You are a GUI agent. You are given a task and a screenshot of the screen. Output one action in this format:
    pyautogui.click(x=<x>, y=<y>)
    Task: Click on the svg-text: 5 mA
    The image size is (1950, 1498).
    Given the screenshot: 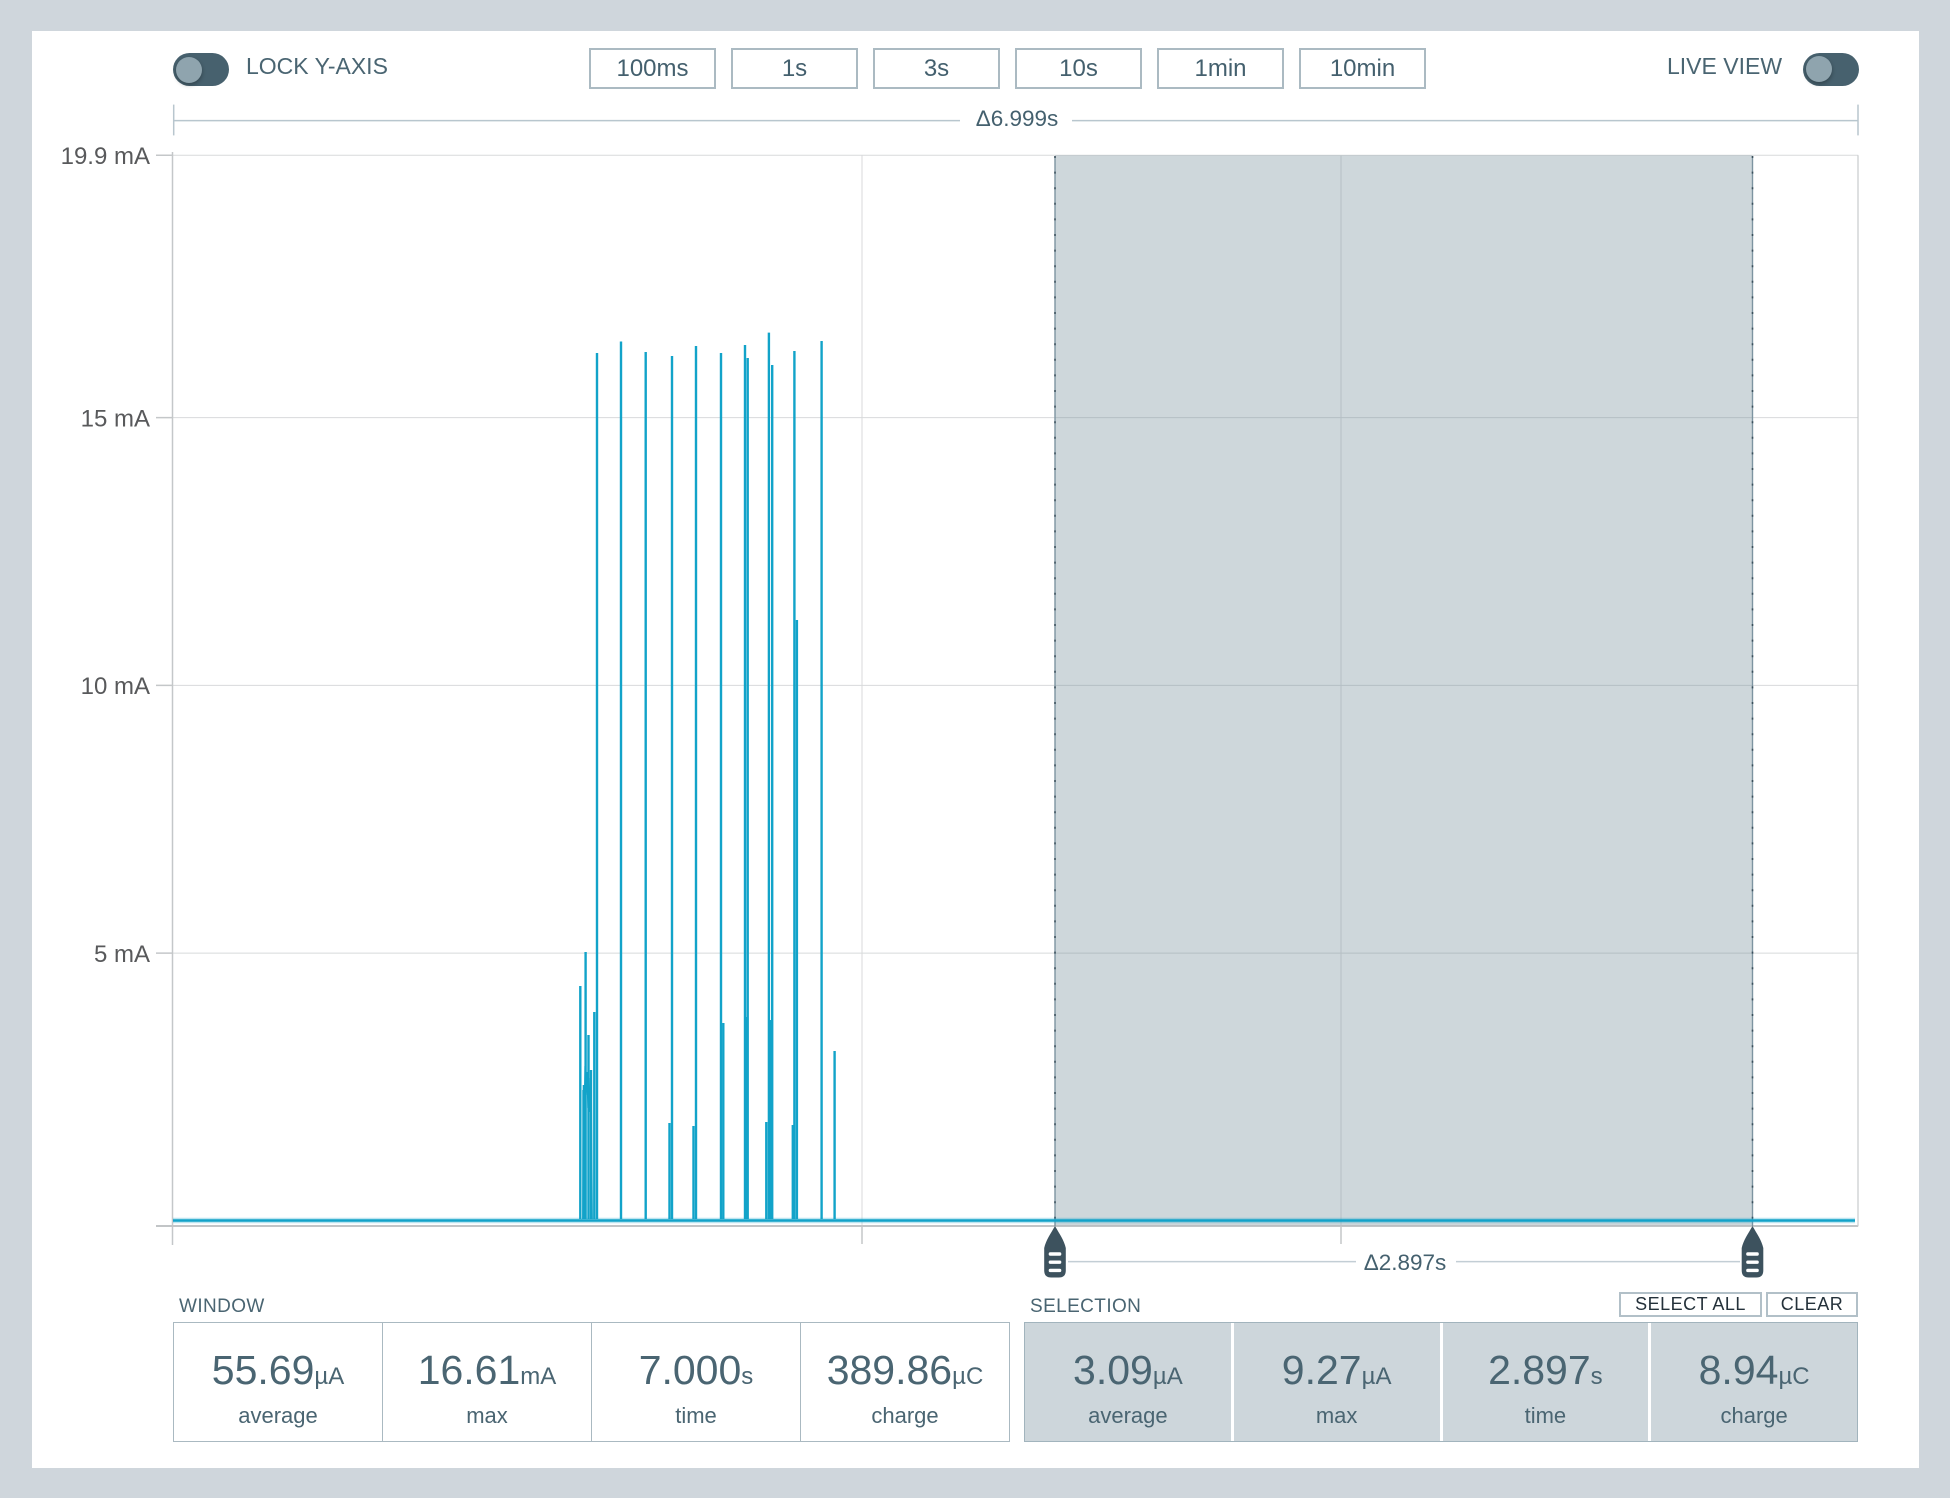 What is the action you would take?
    pyautogui.click(x=122, y=954)
    